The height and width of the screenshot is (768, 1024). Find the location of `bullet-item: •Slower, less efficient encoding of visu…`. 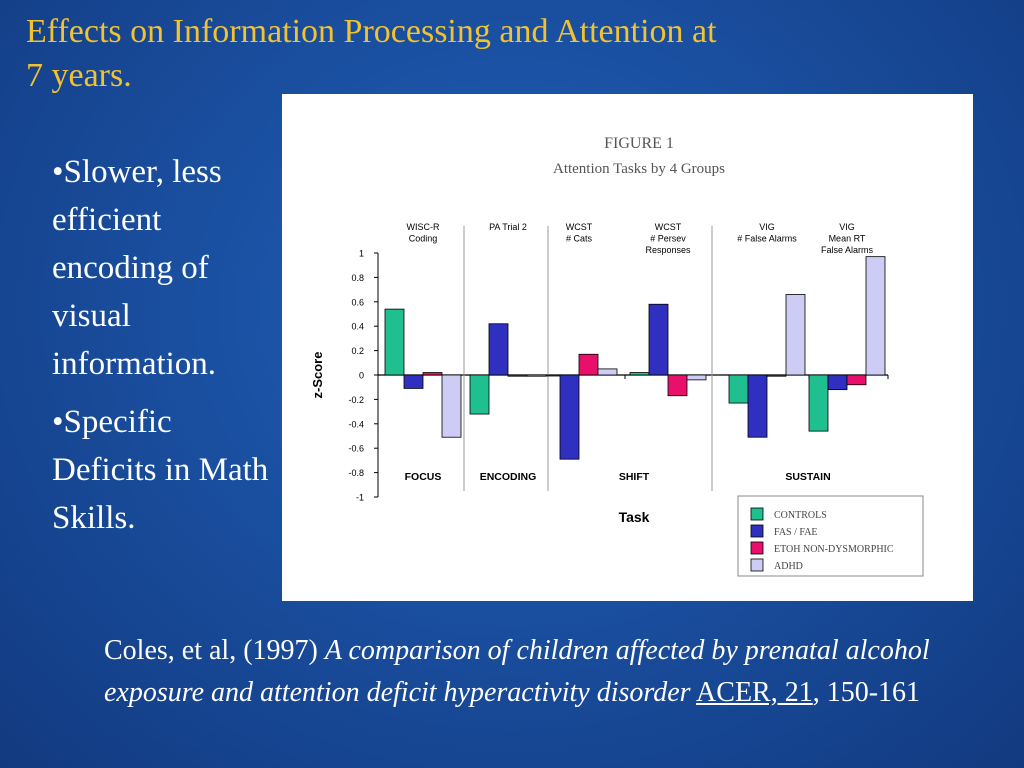

bullet-item: •Slower, less efficient encoding of visu… is located at coordinates (137, 268).